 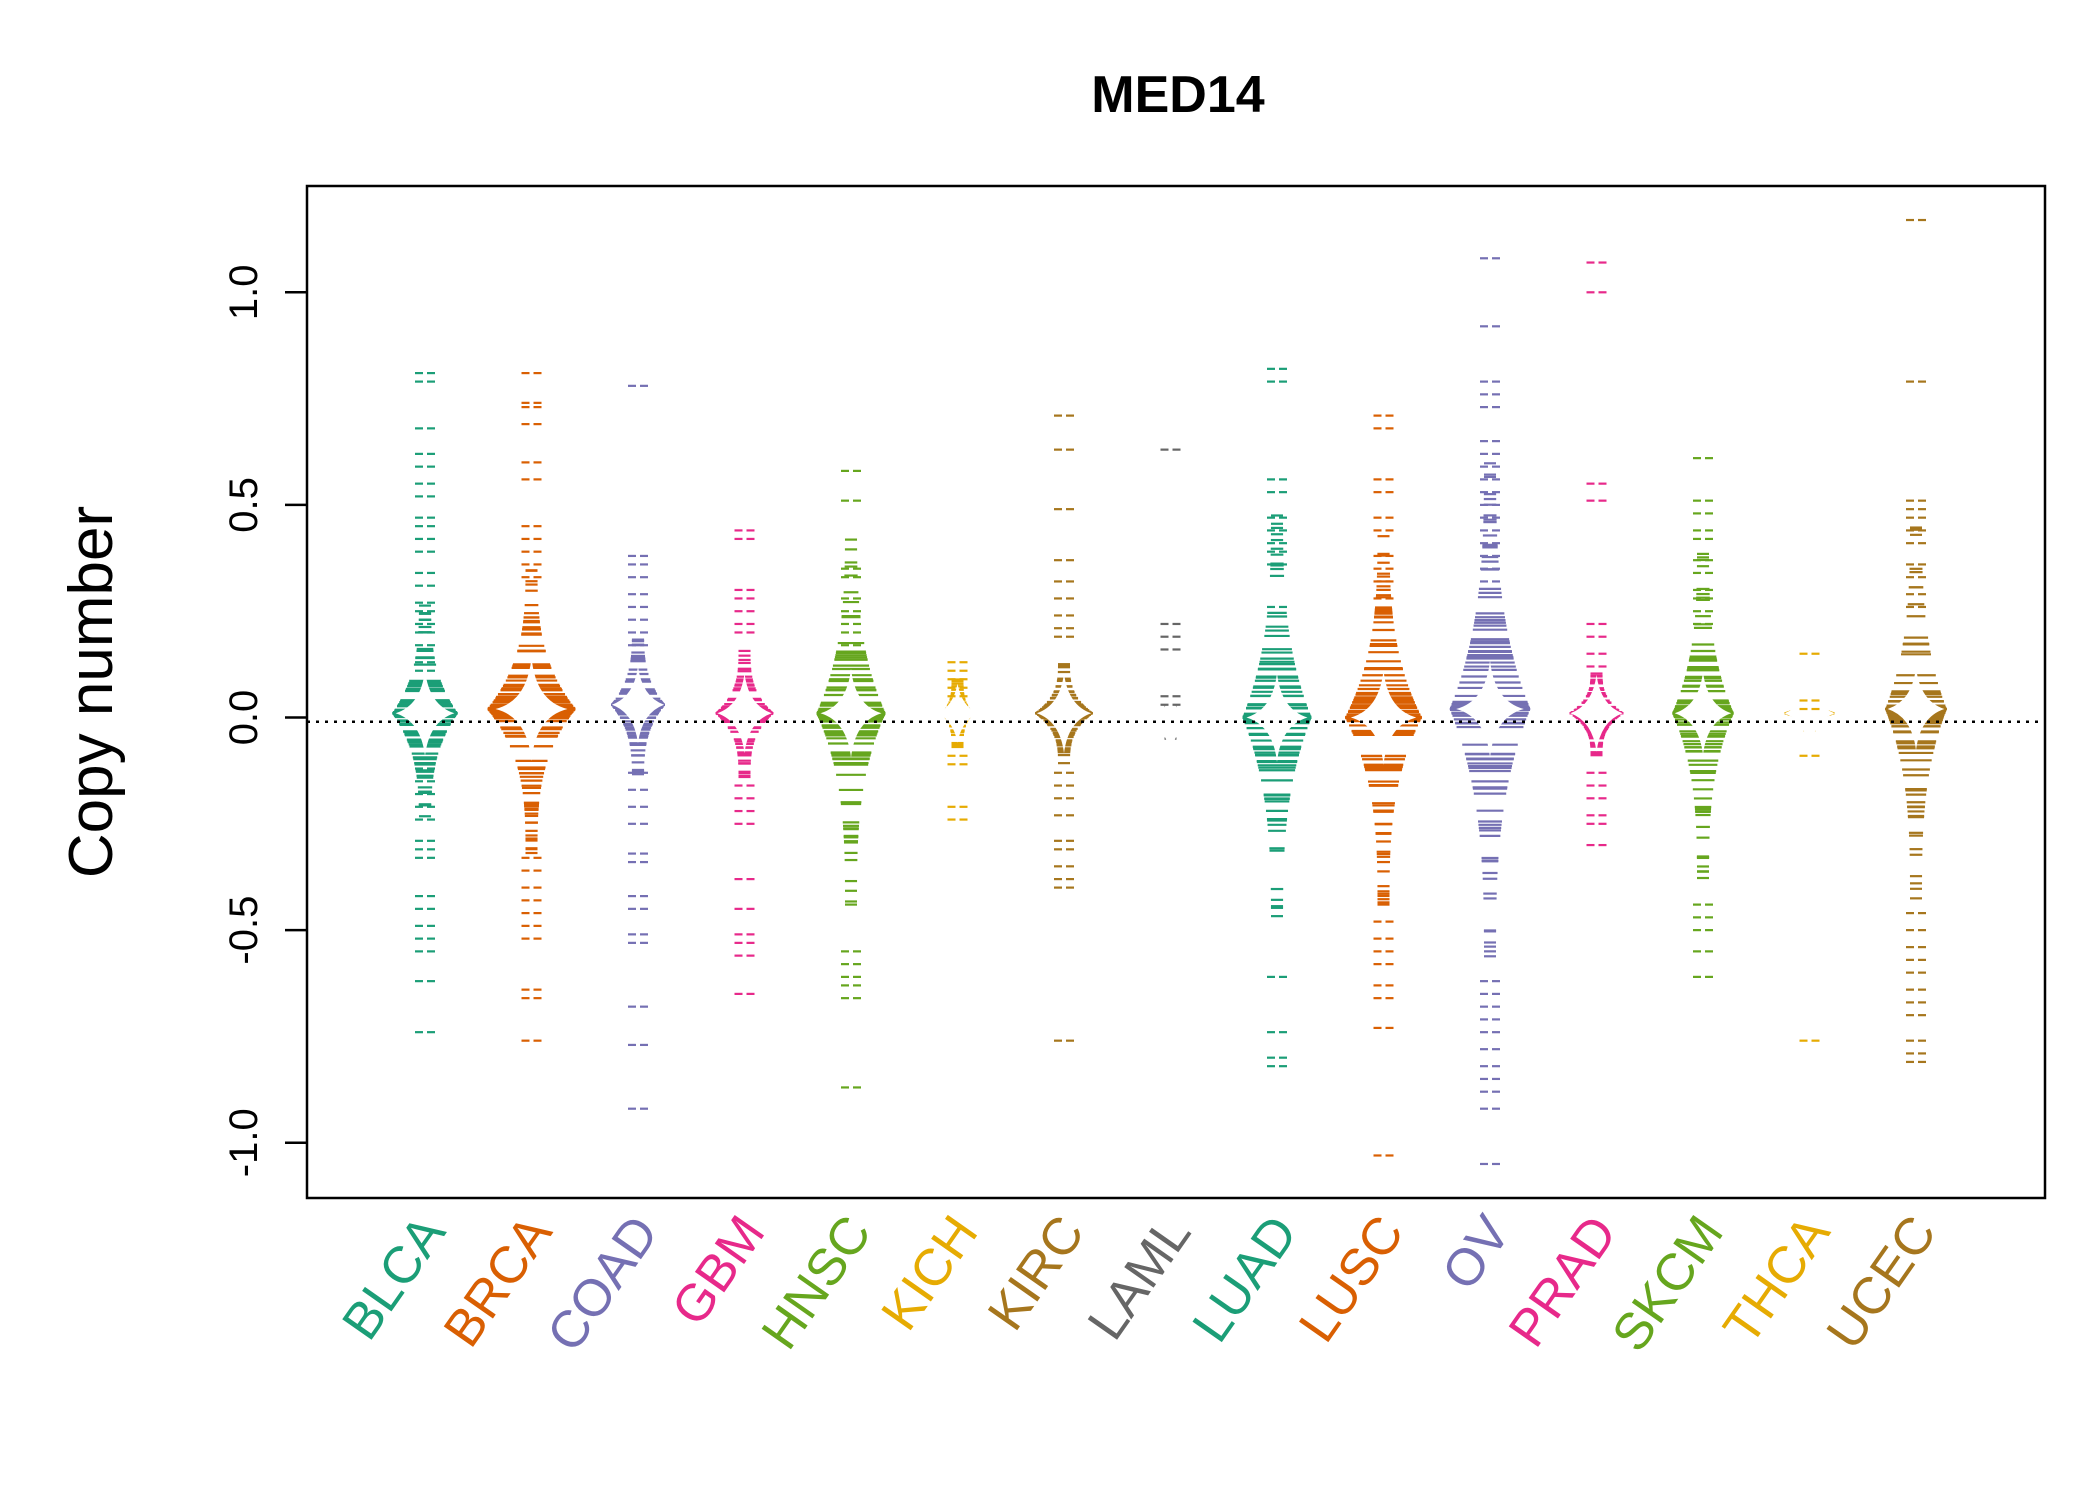 What do you see at coordinates (1596, 554) in the screenshot?
I see `bean-prad` at bounding box center [1596, 554].